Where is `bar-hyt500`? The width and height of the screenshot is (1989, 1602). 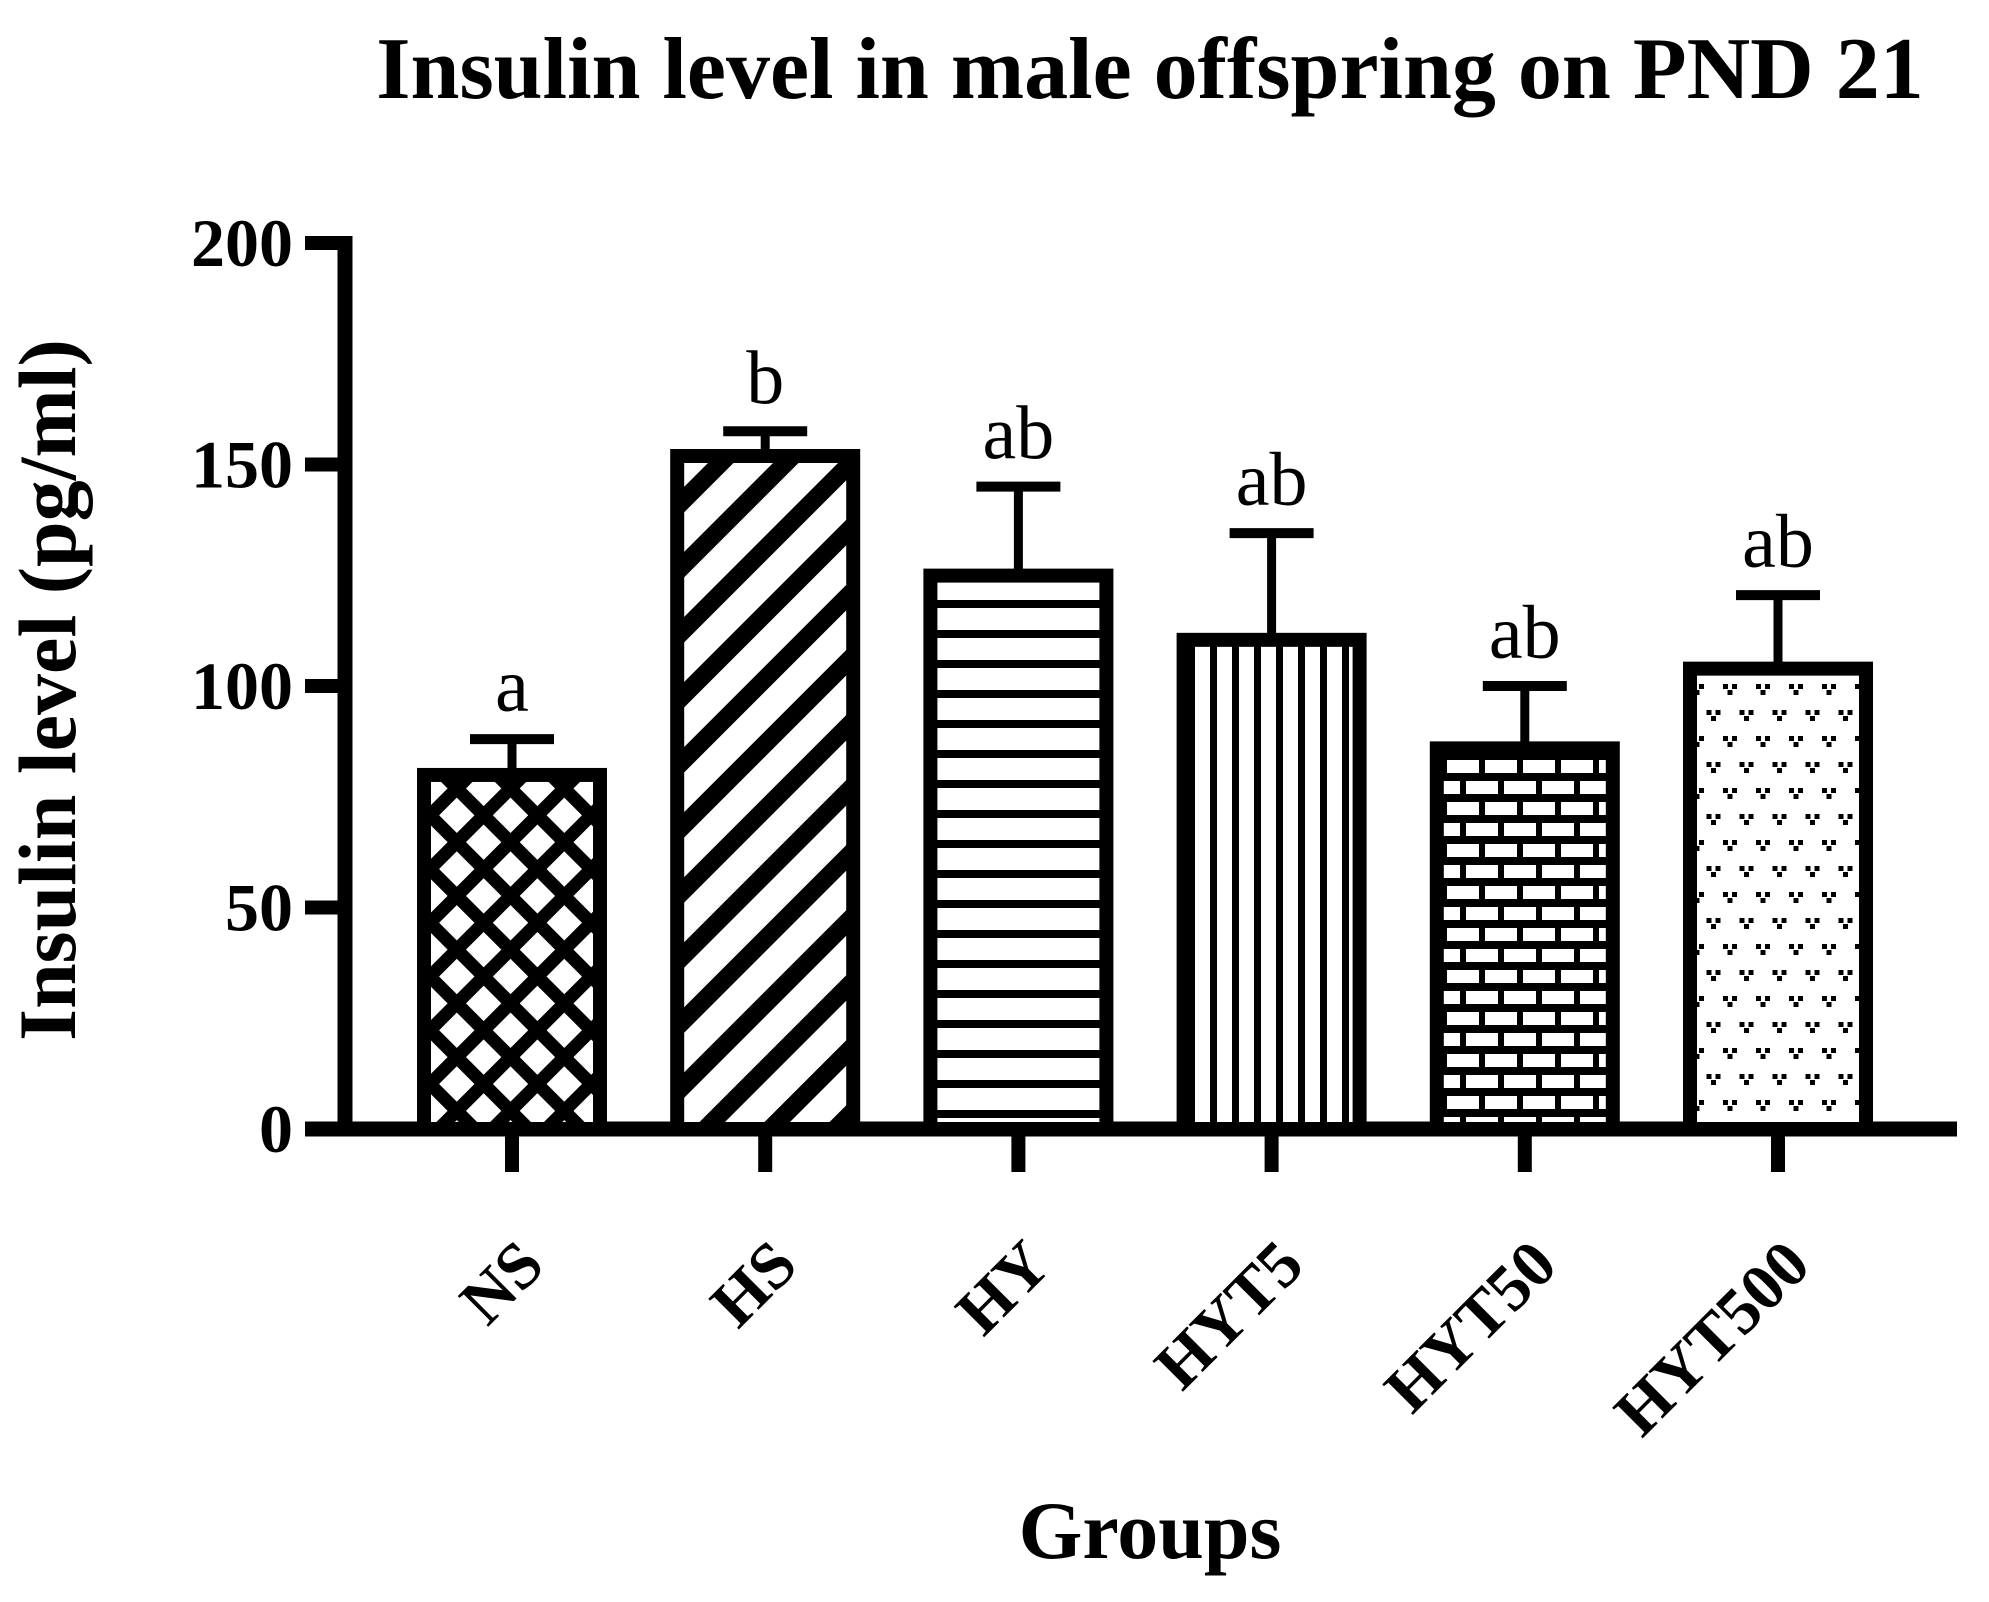
bar-hyt500 is located at coordinates (1778, 898).